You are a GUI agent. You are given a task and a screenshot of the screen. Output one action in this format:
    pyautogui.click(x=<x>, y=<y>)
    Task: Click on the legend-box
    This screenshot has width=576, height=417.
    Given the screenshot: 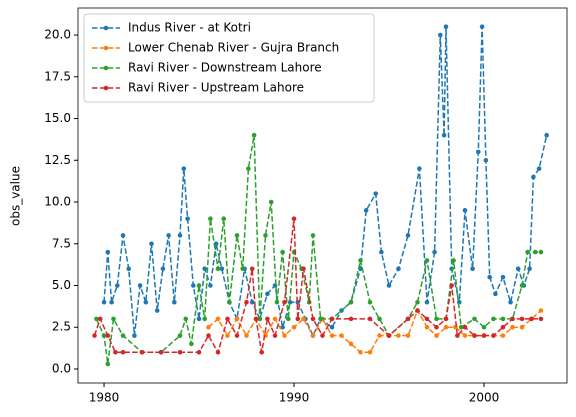 What is the action you would take?
    pyautogui.click(x=229, y=58)
    